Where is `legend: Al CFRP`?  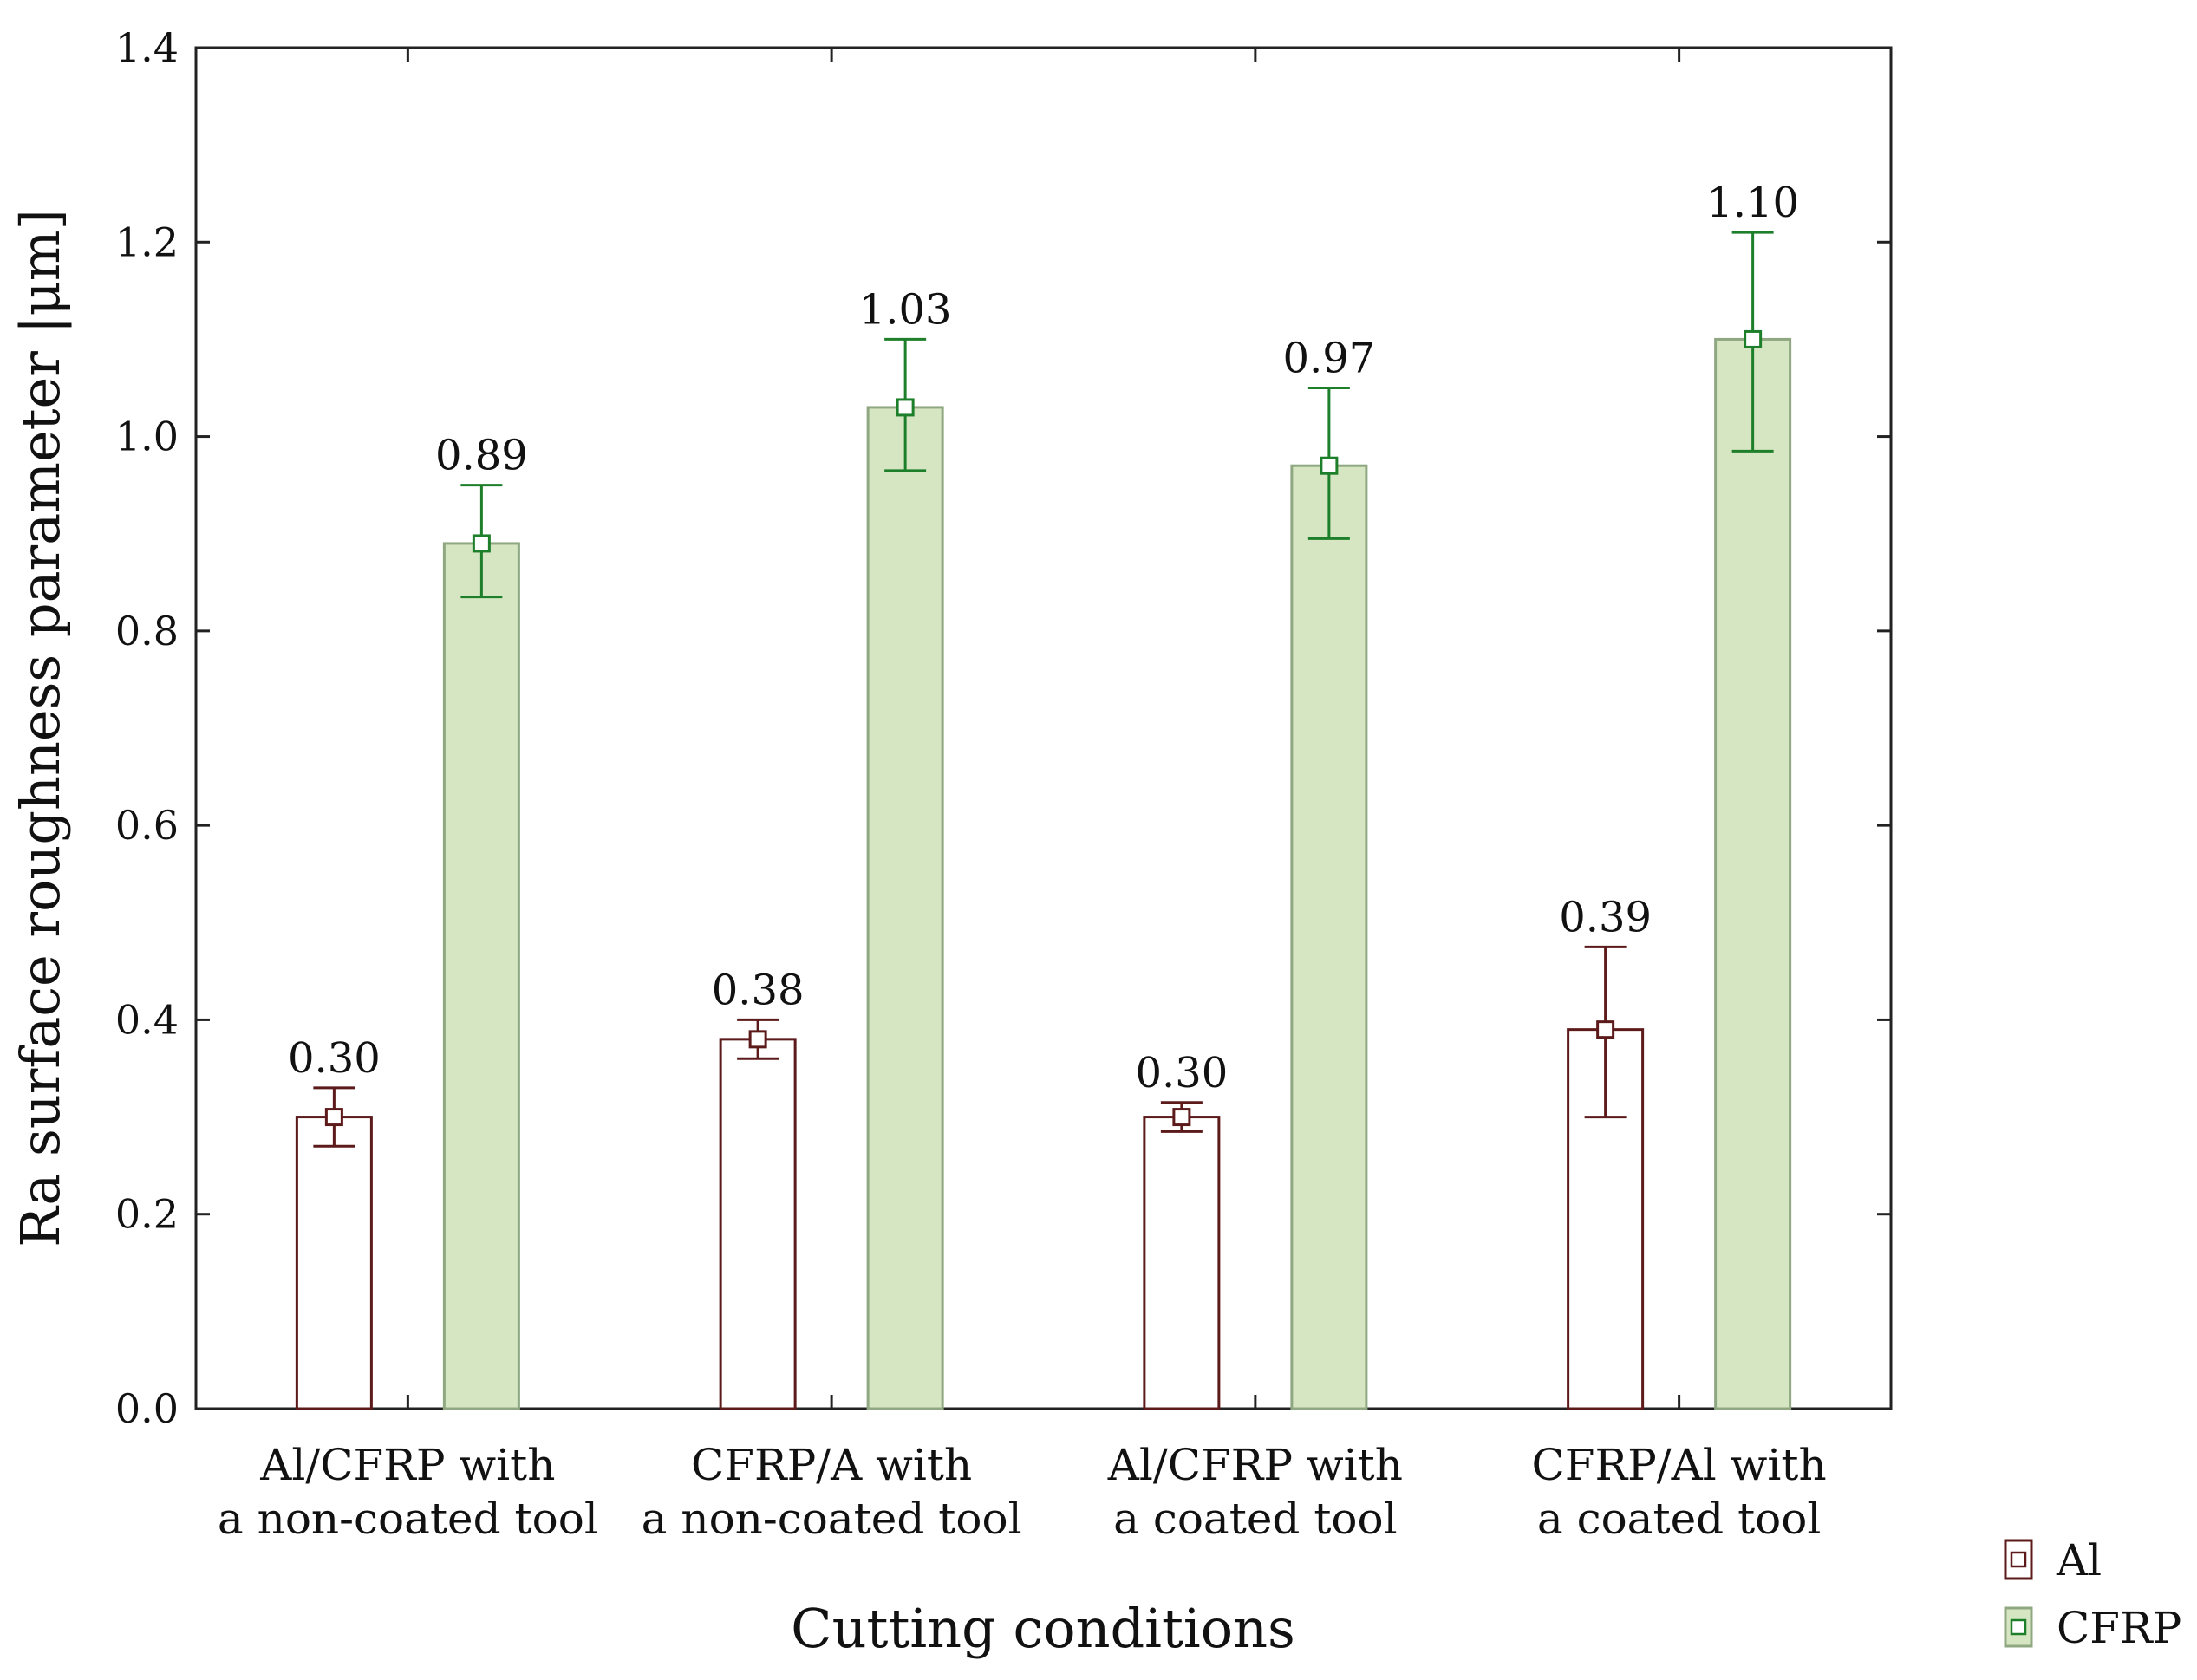
legend: Al CFRP is located at coordinates (2092, 1594).